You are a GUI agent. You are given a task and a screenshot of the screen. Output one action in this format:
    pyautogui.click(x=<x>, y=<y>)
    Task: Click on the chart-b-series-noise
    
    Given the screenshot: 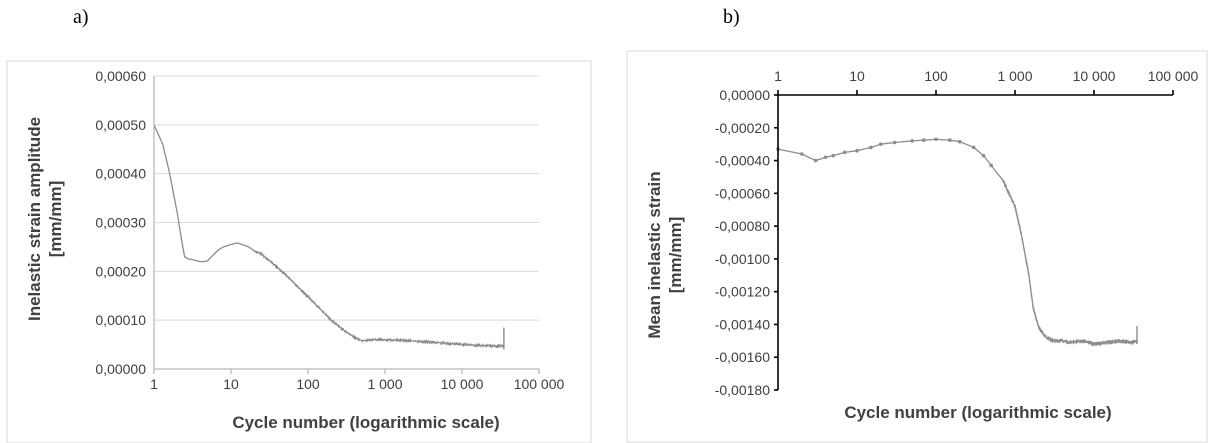 What is the action you would take?
    pyautogui.click(x=957, y=241)
    